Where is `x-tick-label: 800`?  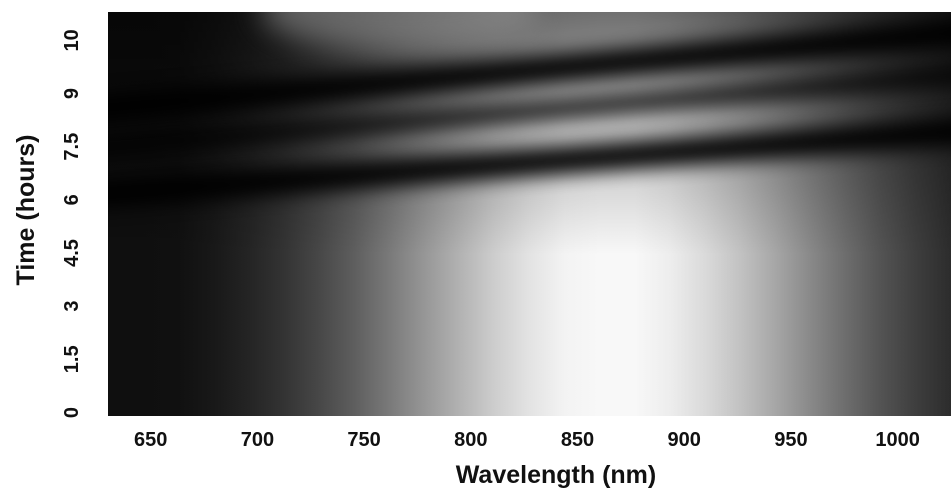
x-tick-label: 800 is located at coordinates (470, 440).